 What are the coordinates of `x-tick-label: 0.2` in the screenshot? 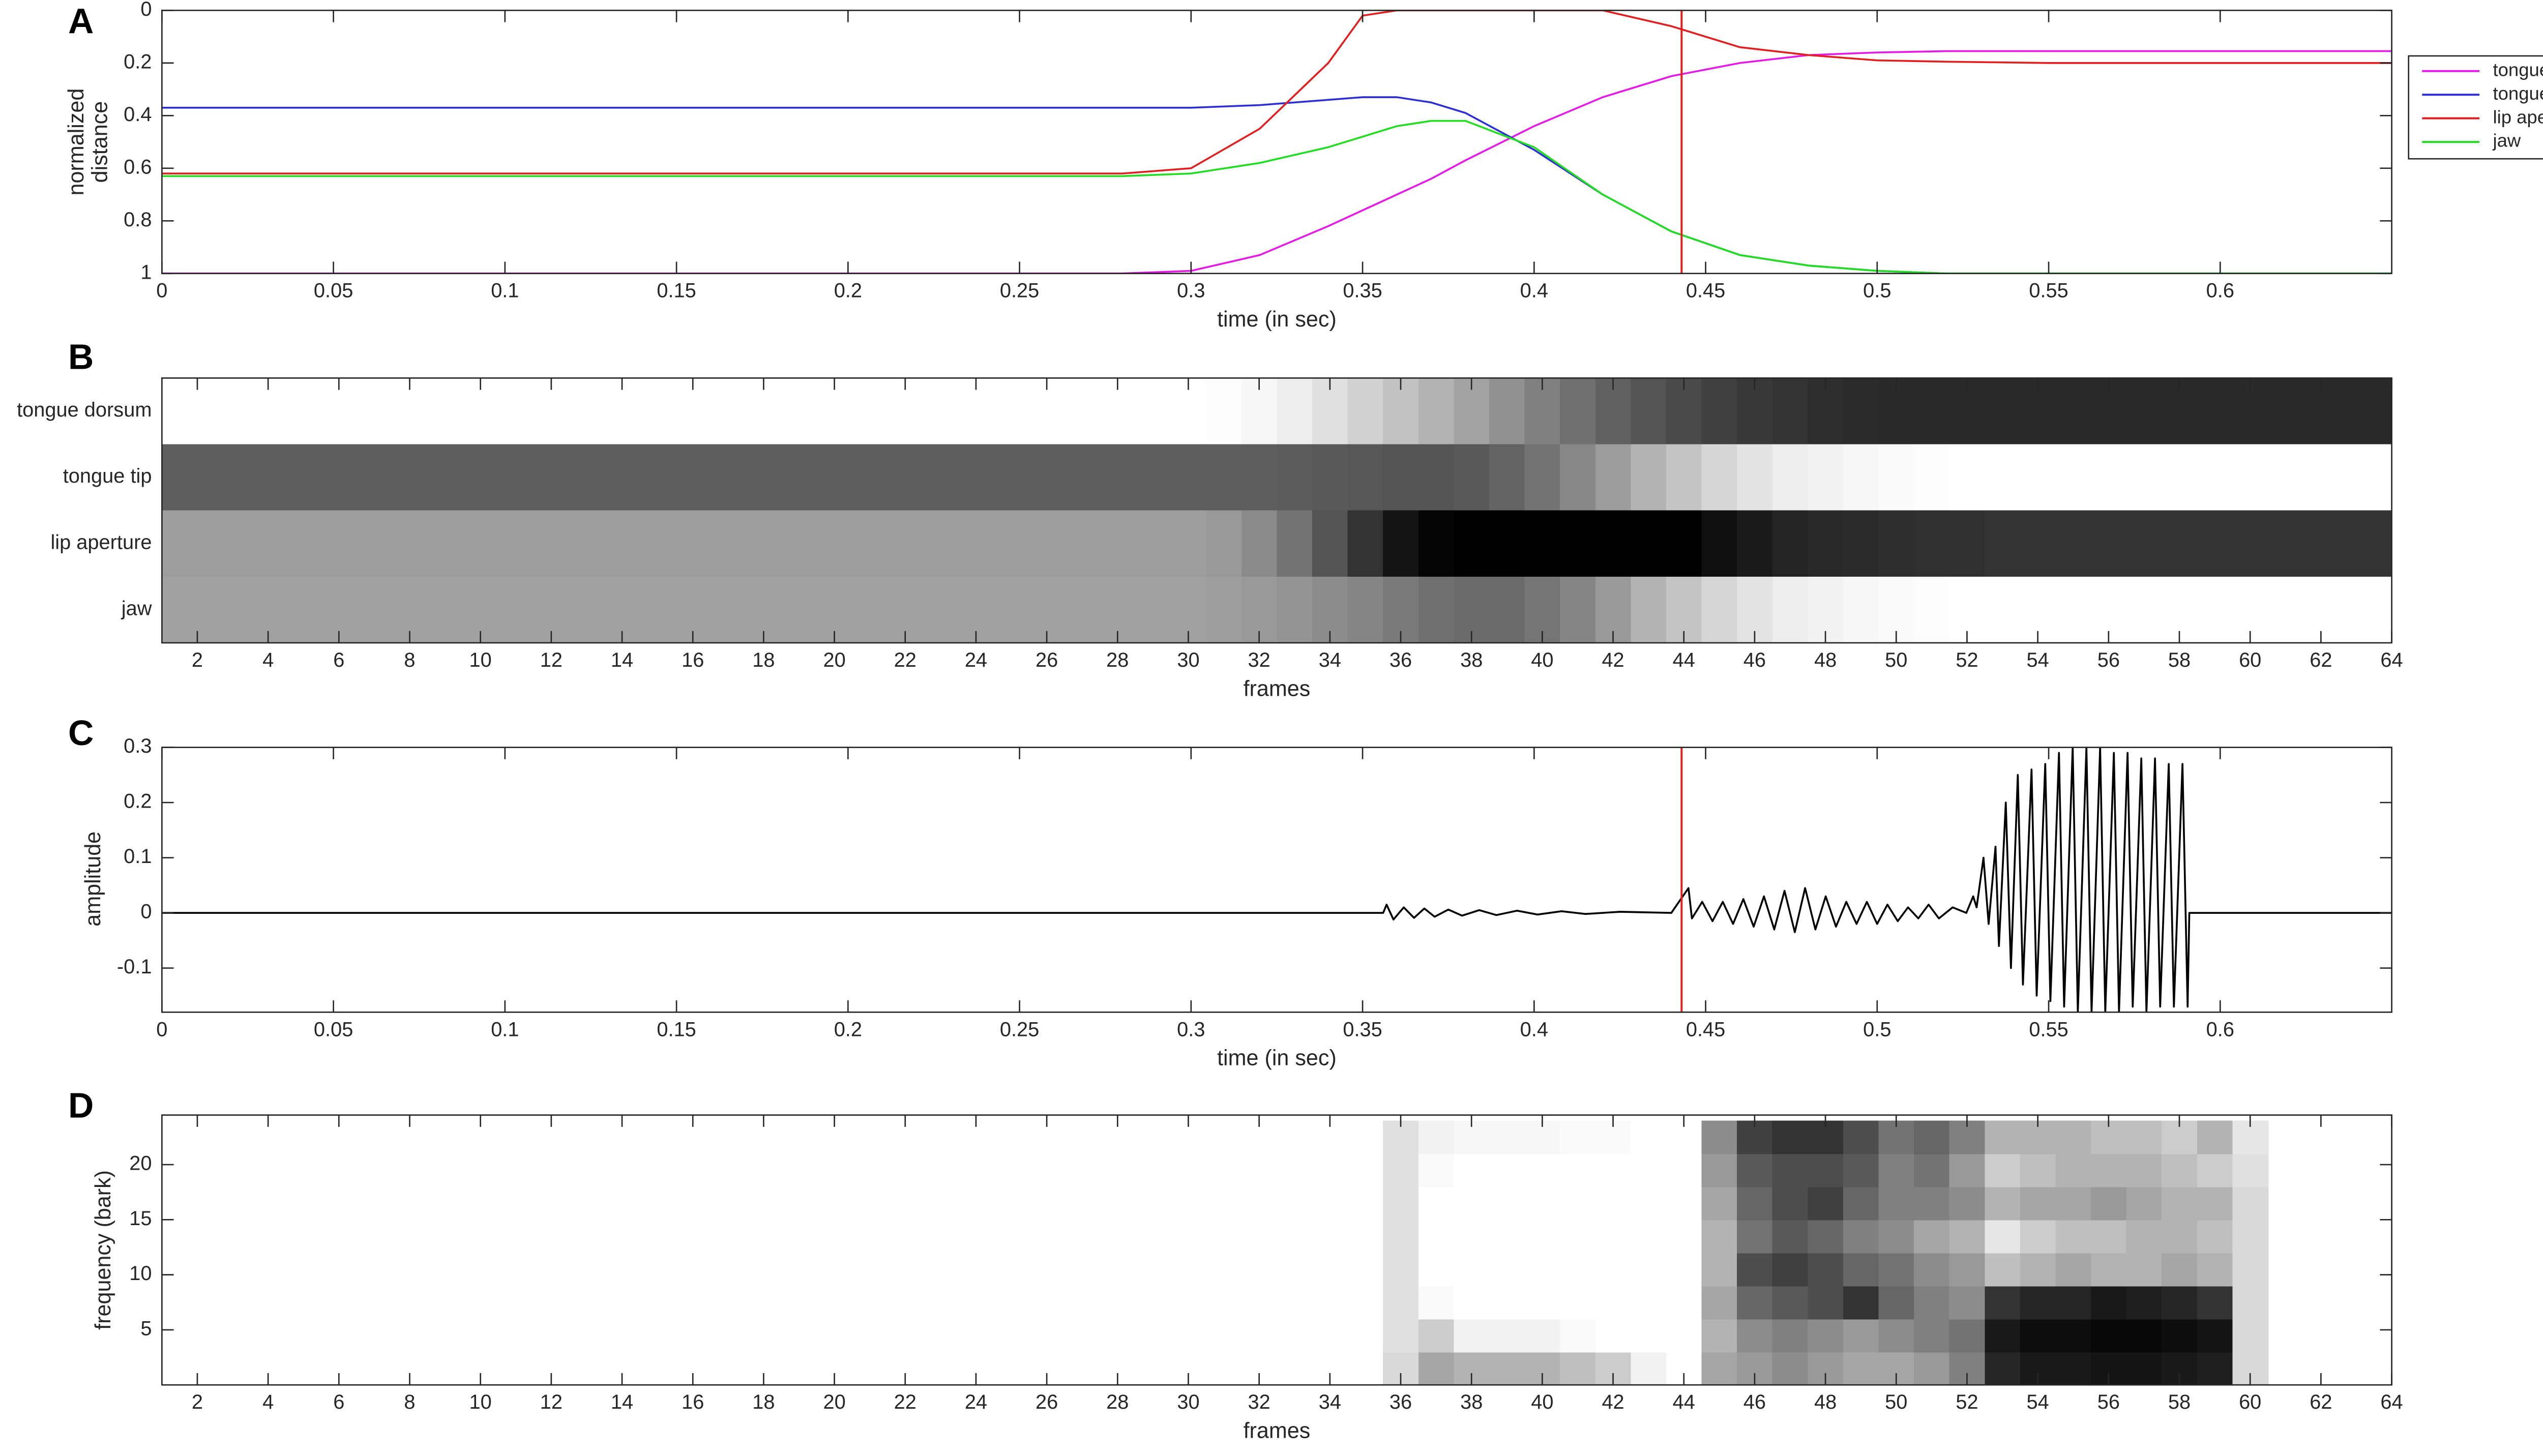 It's located at (848, 291).